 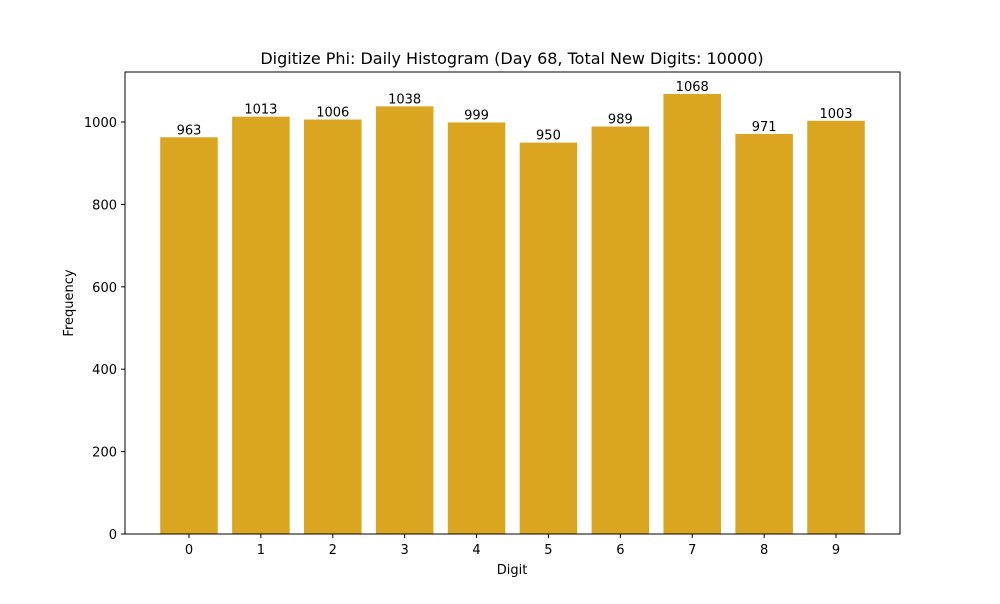 What do you see at coordinates (333, 550) in the screenshot?
I see `x-tick-label: 2` at bounding box center [333, 550].